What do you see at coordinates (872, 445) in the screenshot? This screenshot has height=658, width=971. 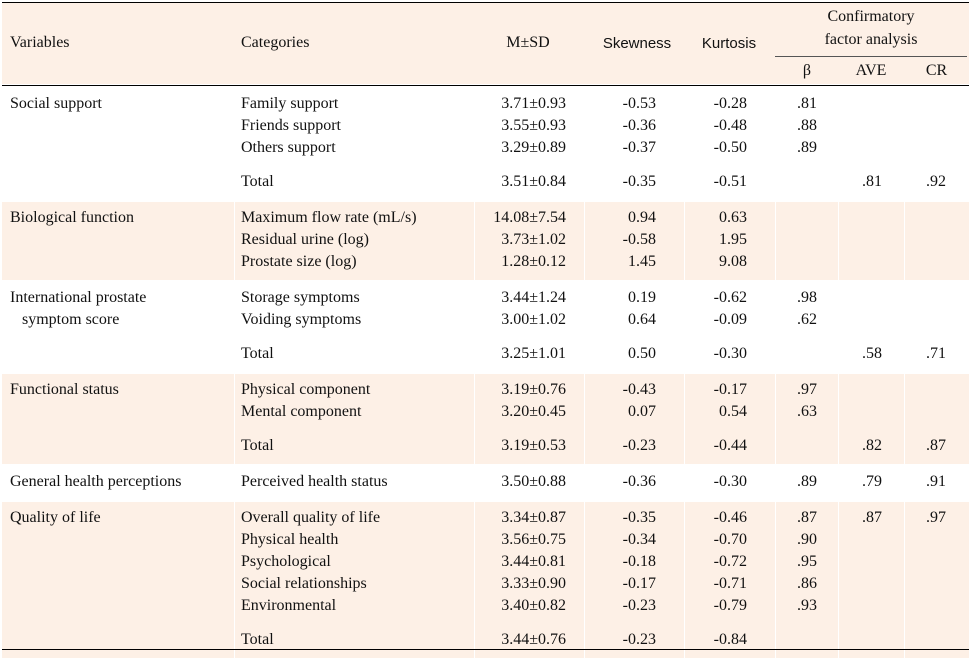 I see `cell-ave: .82` at bounding box center [872, 445].